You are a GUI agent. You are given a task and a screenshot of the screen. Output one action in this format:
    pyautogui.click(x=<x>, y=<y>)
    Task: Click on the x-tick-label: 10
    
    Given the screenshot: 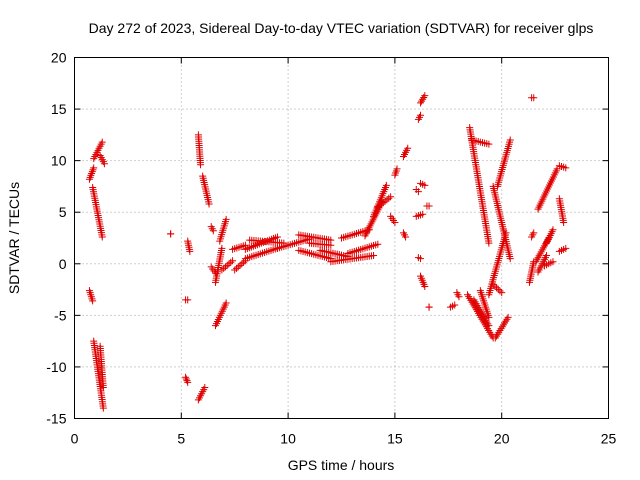 What is the action you would take?
    pyautogui.click(x=288, y=439)
    